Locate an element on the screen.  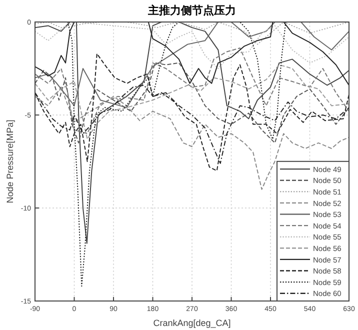
chart-title: 主推力侧节点压力 is located at coordinates (191, 10).